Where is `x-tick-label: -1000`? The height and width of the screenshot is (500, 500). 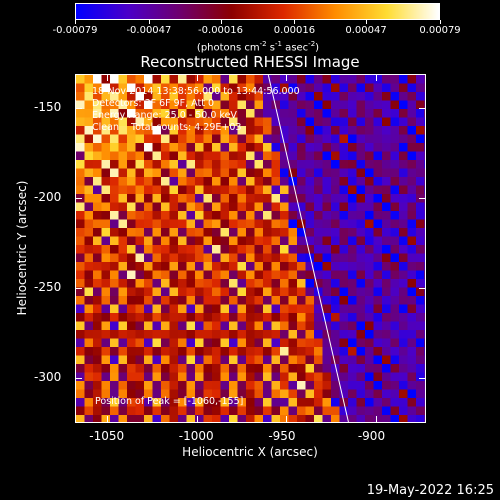 x-tick-label: -1000 is located at coordinates (196, 436).